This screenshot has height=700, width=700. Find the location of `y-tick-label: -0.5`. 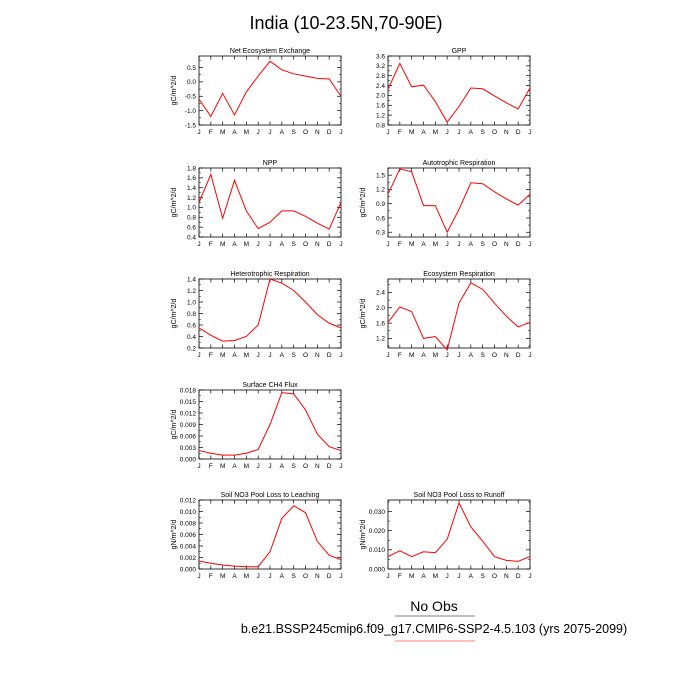

y-tick-label: -0.5 is located at coordinates (191, 97).